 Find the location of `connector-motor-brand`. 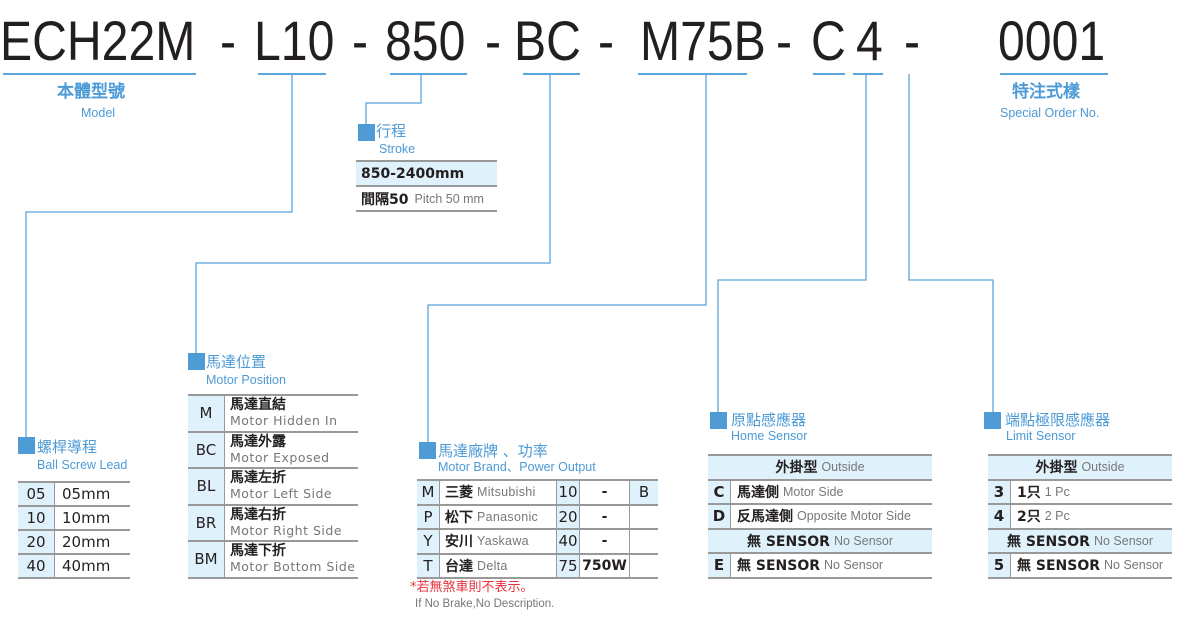

connector-motor-brand is located at coordinates (567, 259).